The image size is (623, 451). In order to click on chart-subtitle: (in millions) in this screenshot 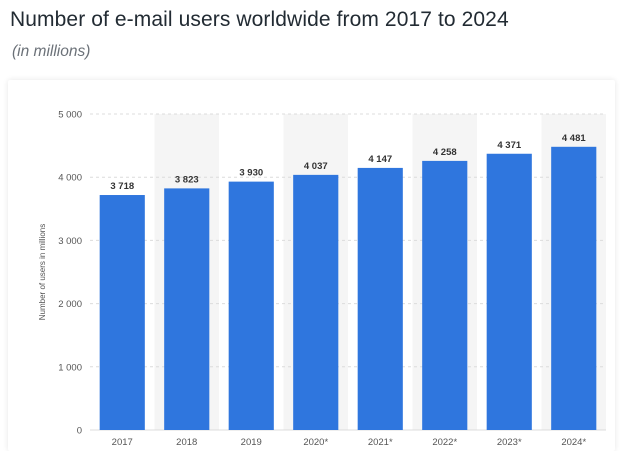, I will do `click(51, 51)`.